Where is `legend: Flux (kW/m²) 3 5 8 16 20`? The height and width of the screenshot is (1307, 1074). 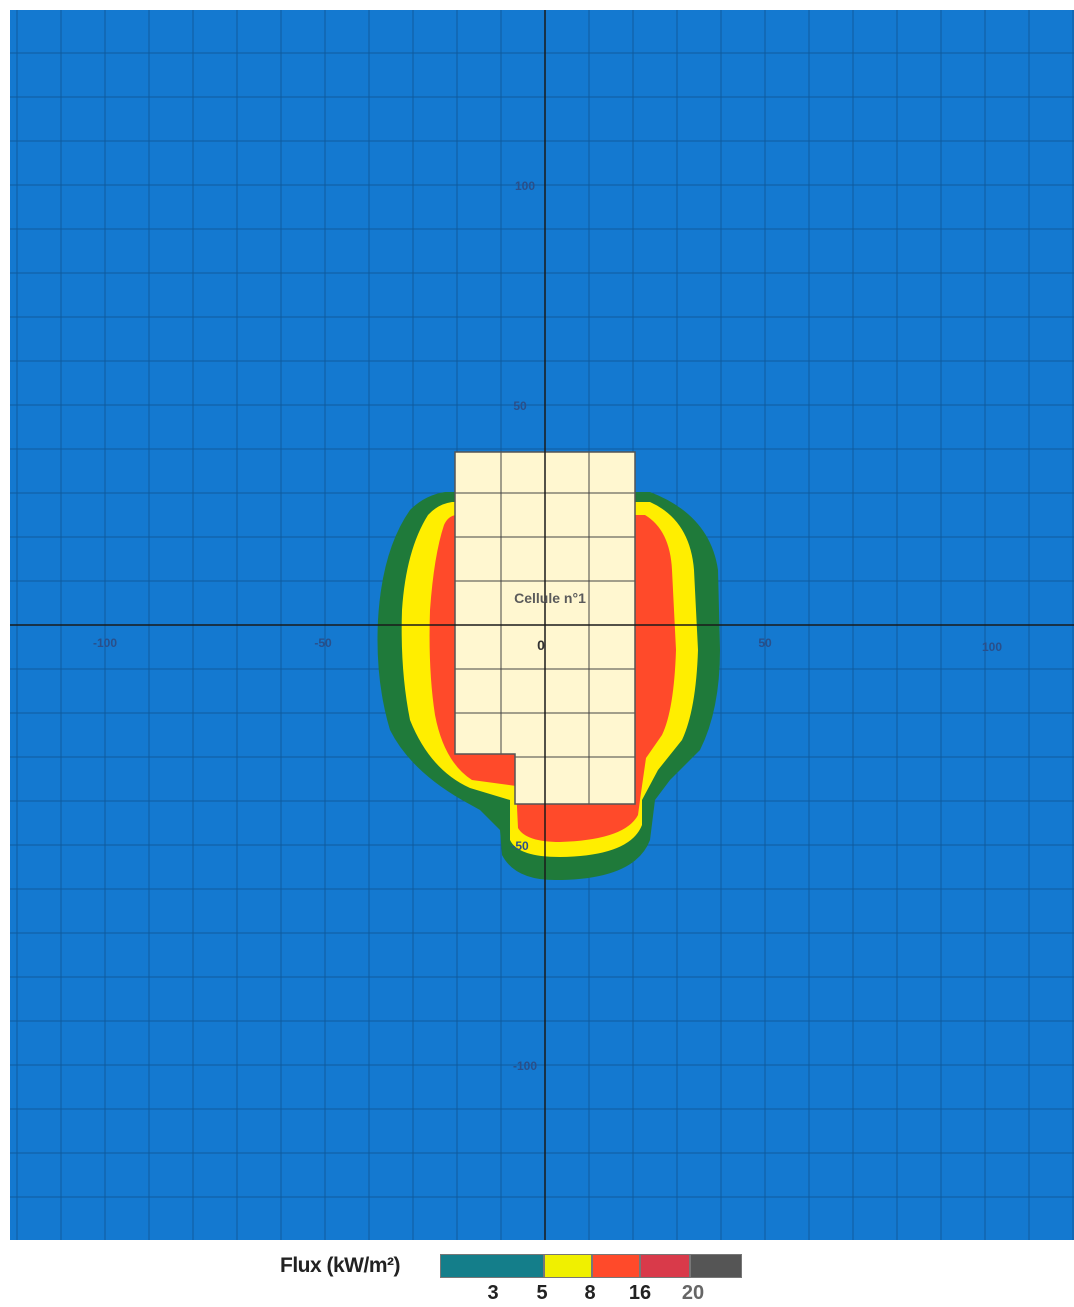
legend: Flux (kW/m²) 3 5 8 16 20 is located at coordinates (520, 1278).